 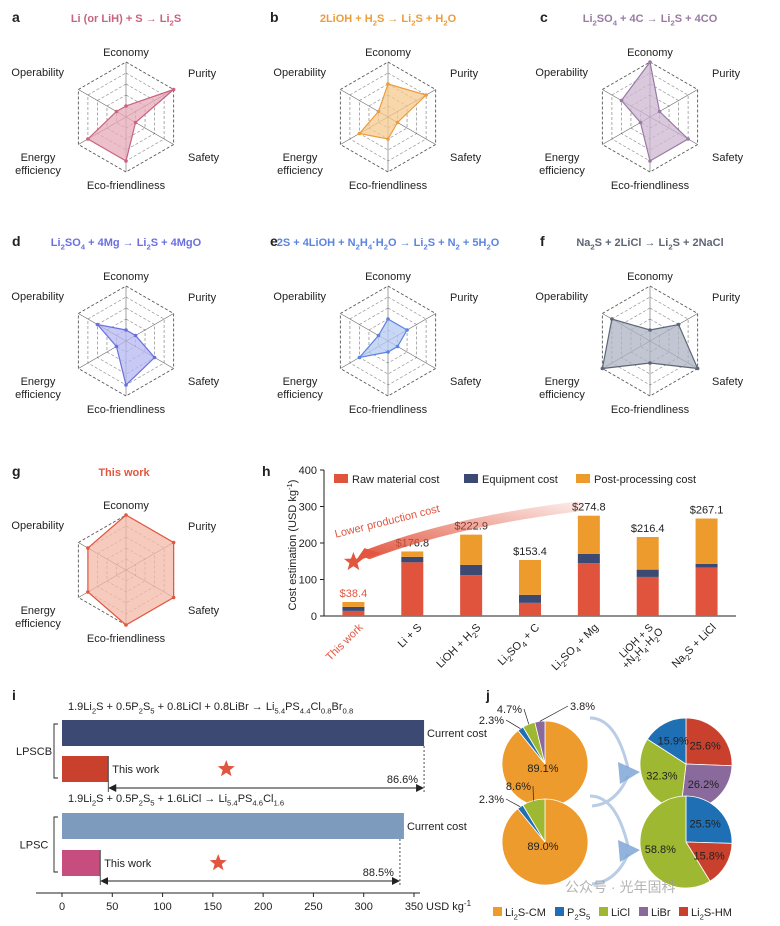 I want to click on text-part: + Mg, so click(x=587, y=636).